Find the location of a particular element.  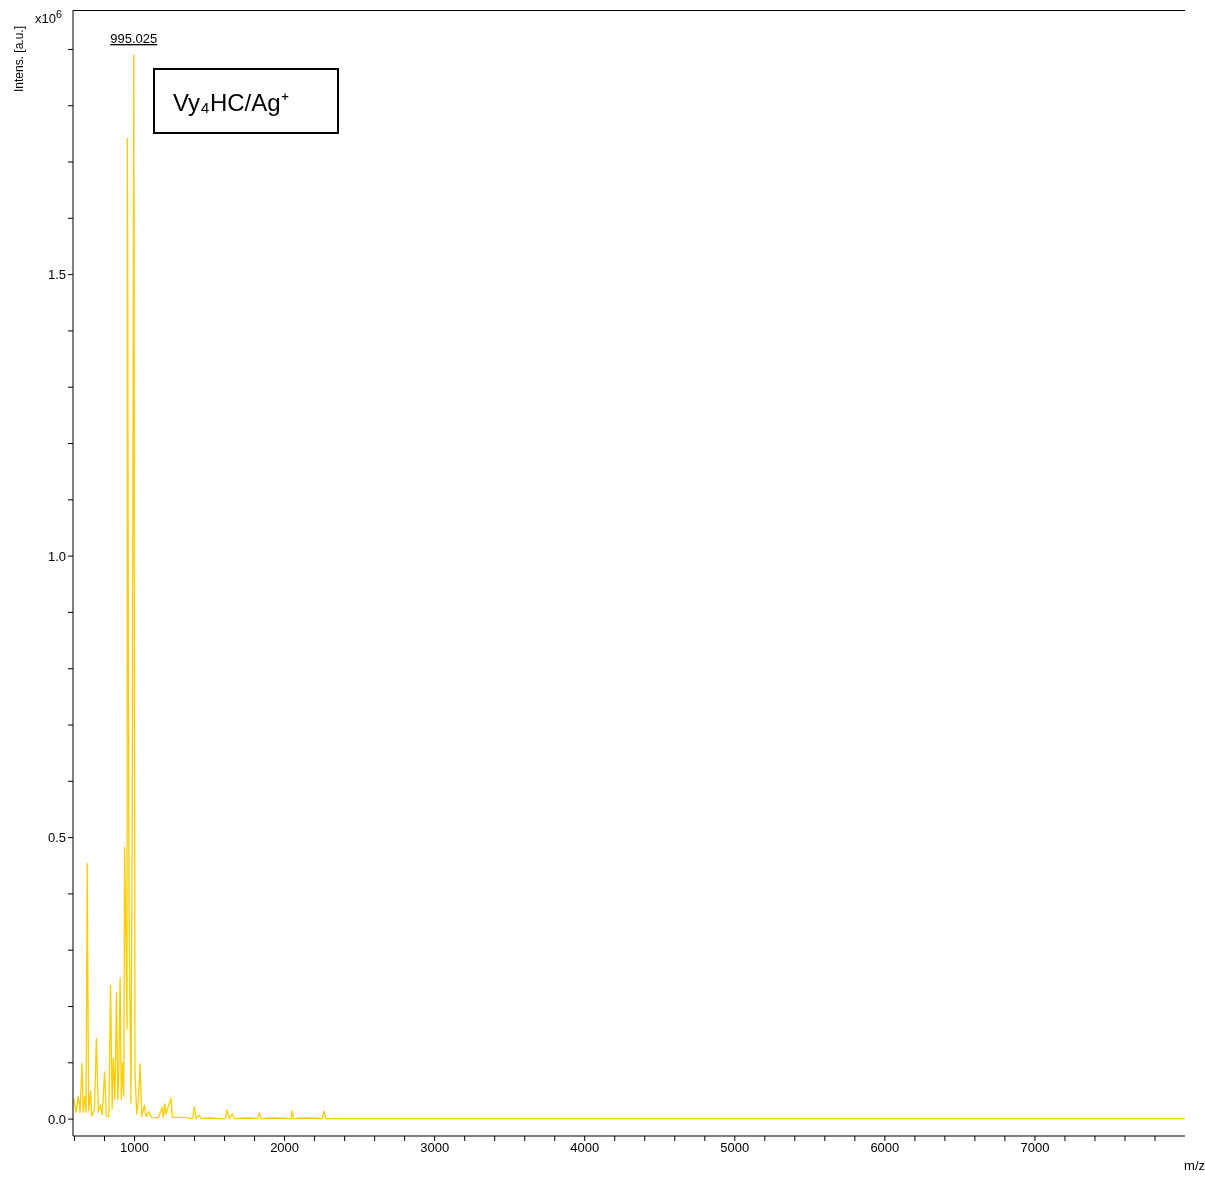

y-tick-label: 1.0 is located at coordinates (56, 556).